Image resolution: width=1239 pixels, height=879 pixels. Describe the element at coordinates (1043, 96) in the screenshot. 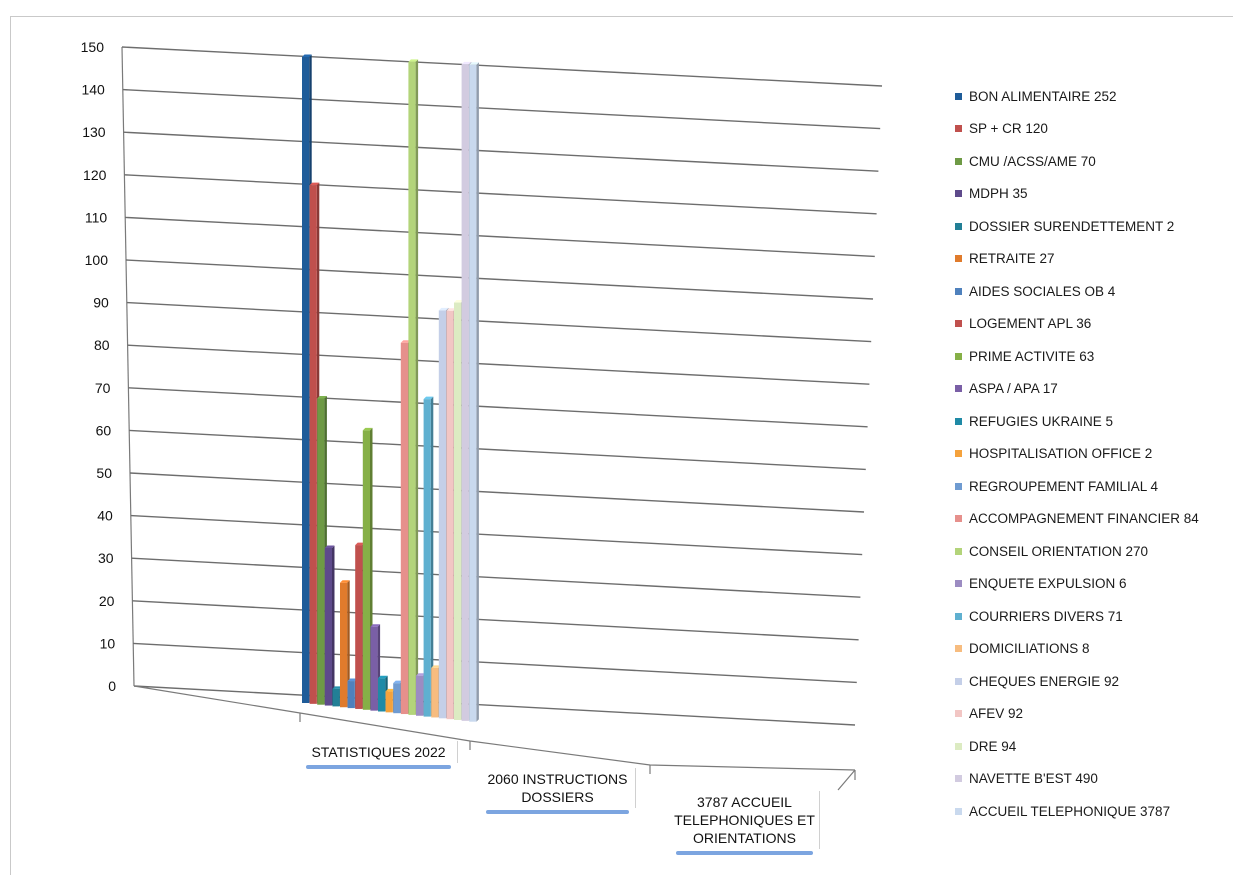

I see `legend-label: BON ALIMENTAIRE 252` at that location.